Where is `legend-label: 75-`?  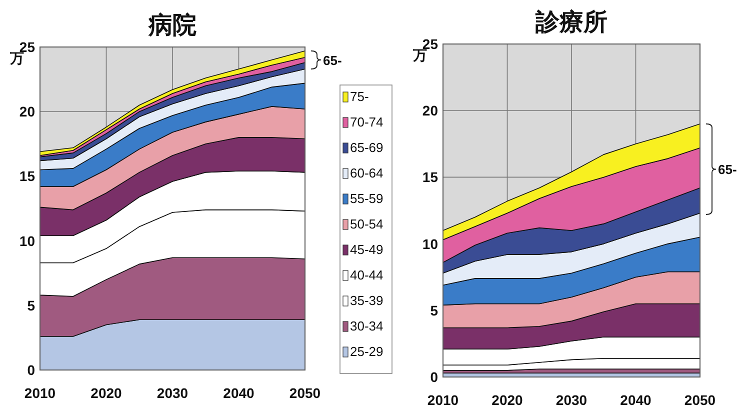
legend-label: 75- is located at coordinates (359, 96).